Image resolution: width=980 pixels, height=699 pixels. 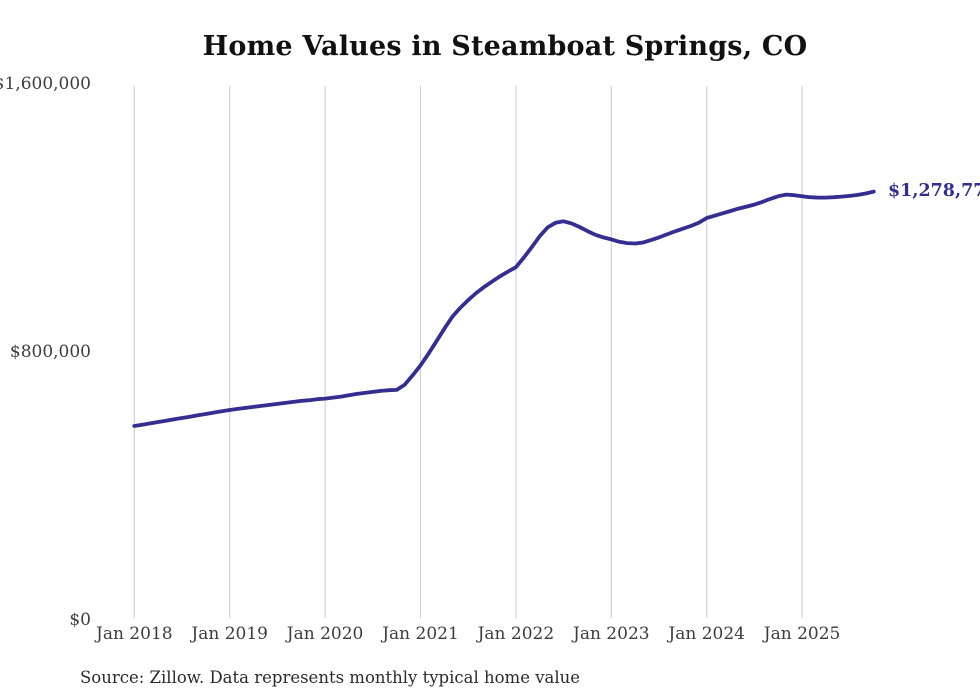 I want to click on x-axis-tick-label: Jan 2021, so click(x=420, y=634).